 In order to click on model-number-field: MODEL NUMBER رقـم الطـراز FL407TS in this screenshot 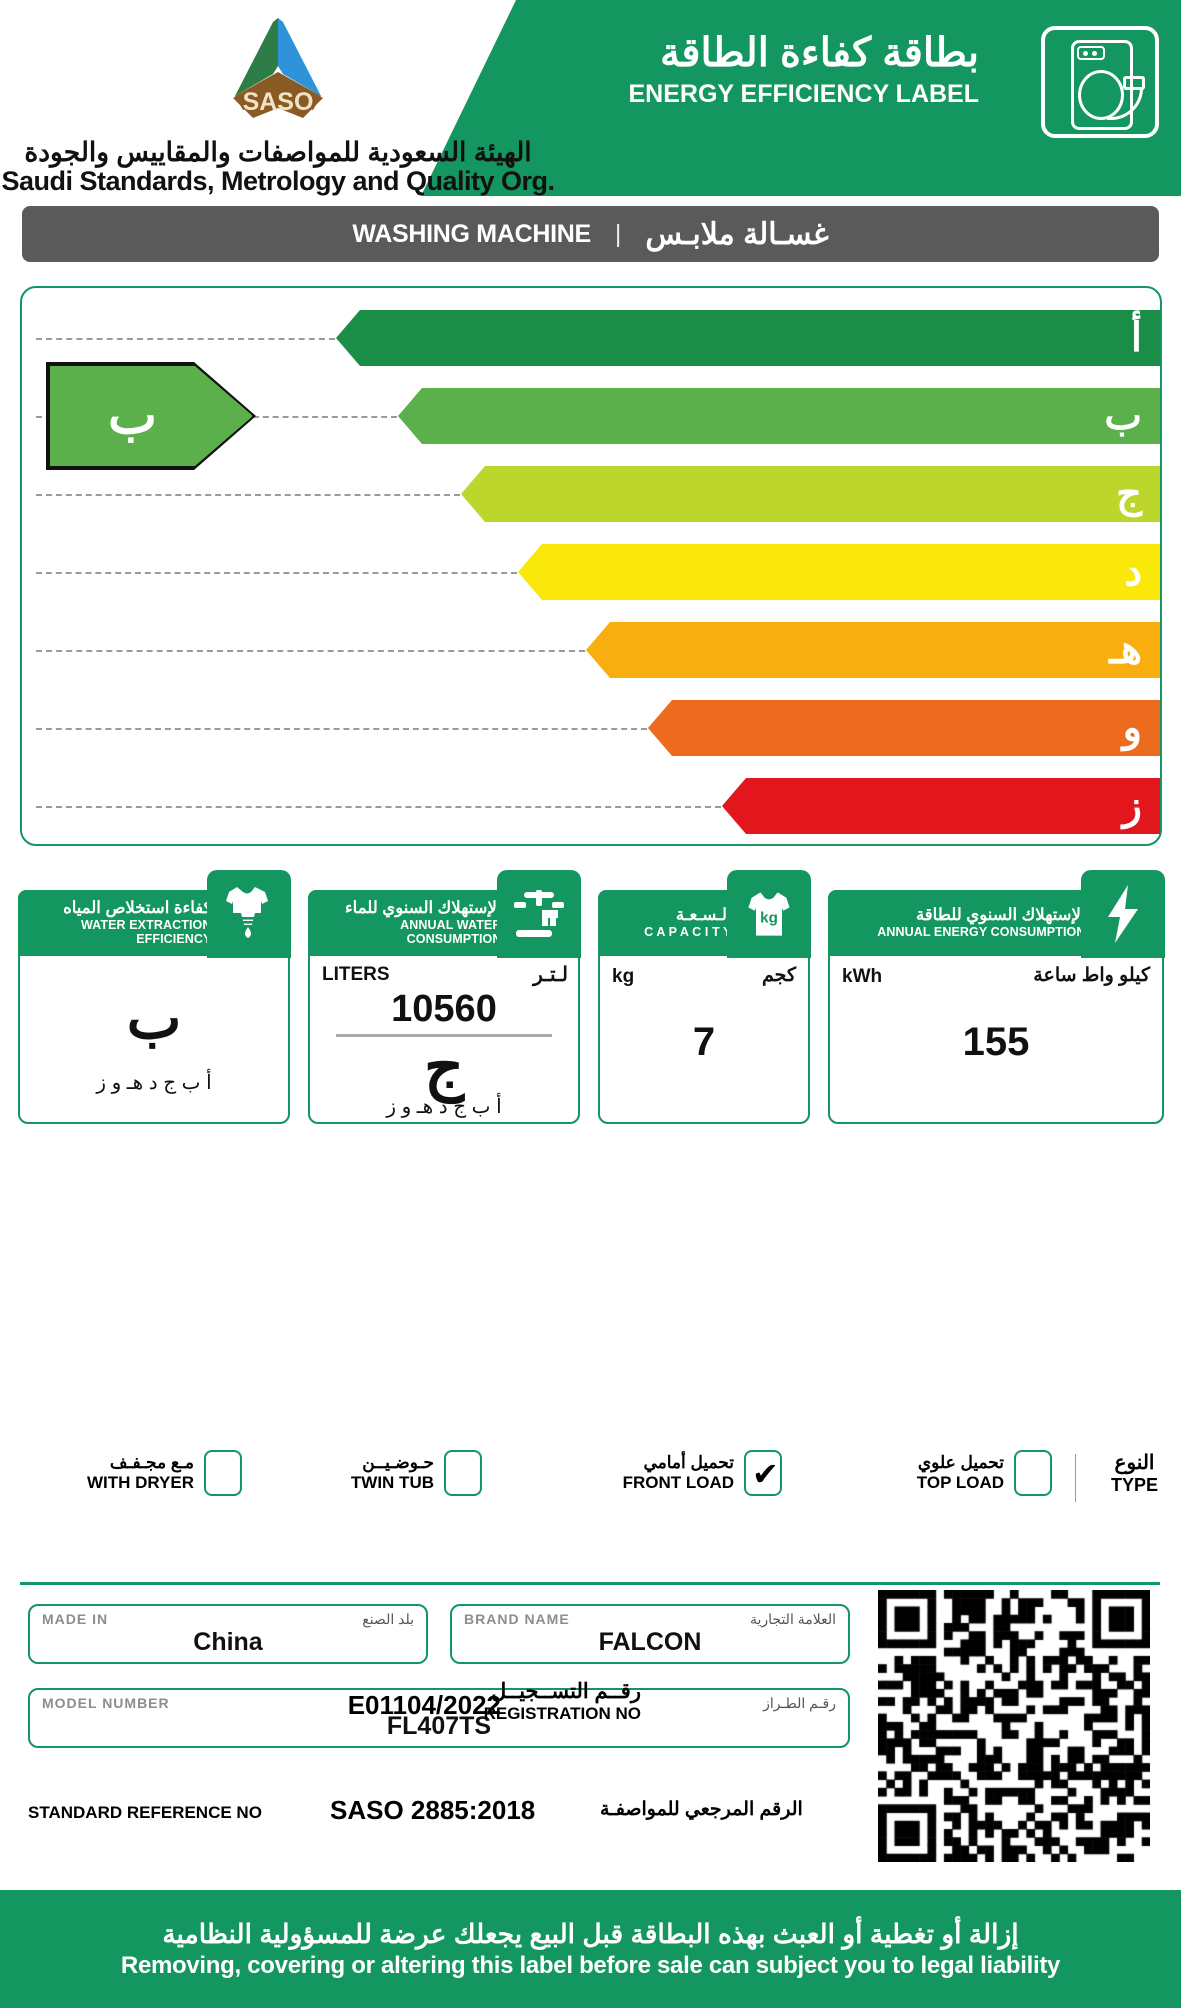, I will do `click(439, 1718)`.